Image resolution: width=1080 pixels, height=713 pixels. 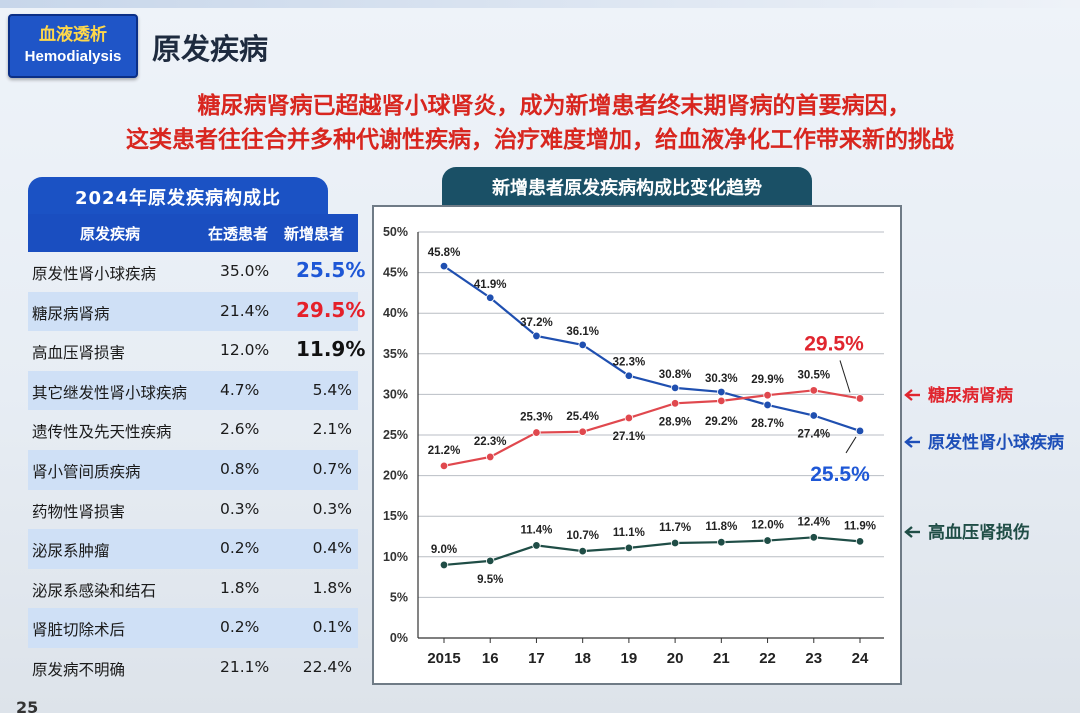 What do you see at coordinates (395, 354) in the screenshot?
I see `y-tick-label: 35%` at bounding box center [395, 354].